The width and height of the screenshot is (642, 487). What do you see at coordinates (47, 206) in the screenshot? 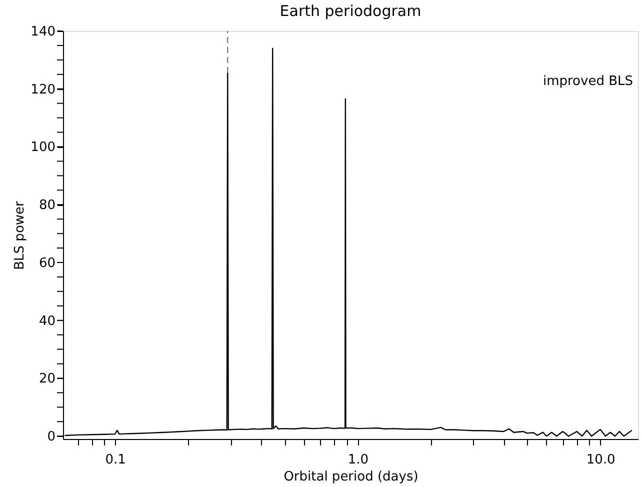
I see `y-tick-label: 80` at bounding box center [47, 206].